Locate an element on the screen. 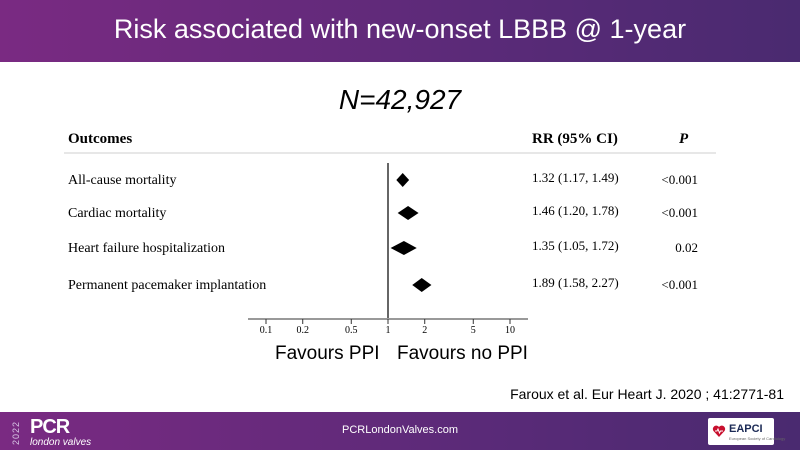  favours-right-label: Favours no PPI is located at coordinates (462, 353).